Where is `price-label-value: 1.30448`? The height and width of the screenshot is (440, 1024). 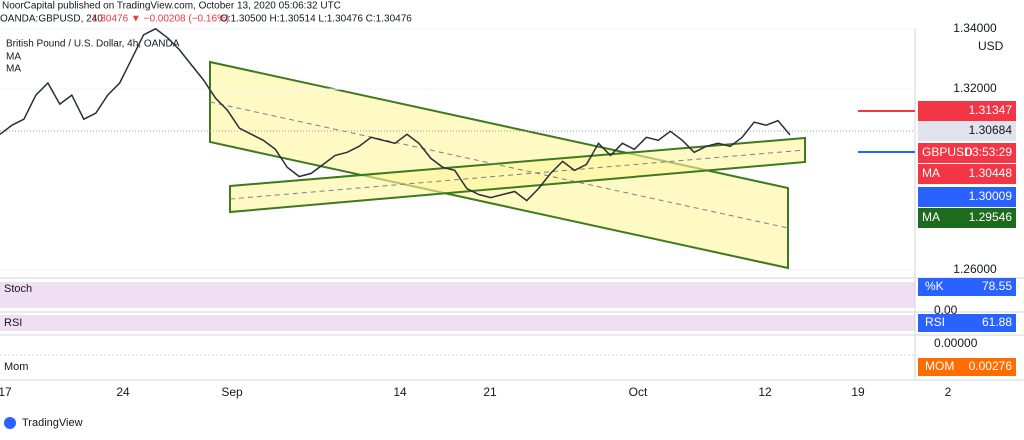 price-label-value: 1.30448 is located at coordinates (991, 173).